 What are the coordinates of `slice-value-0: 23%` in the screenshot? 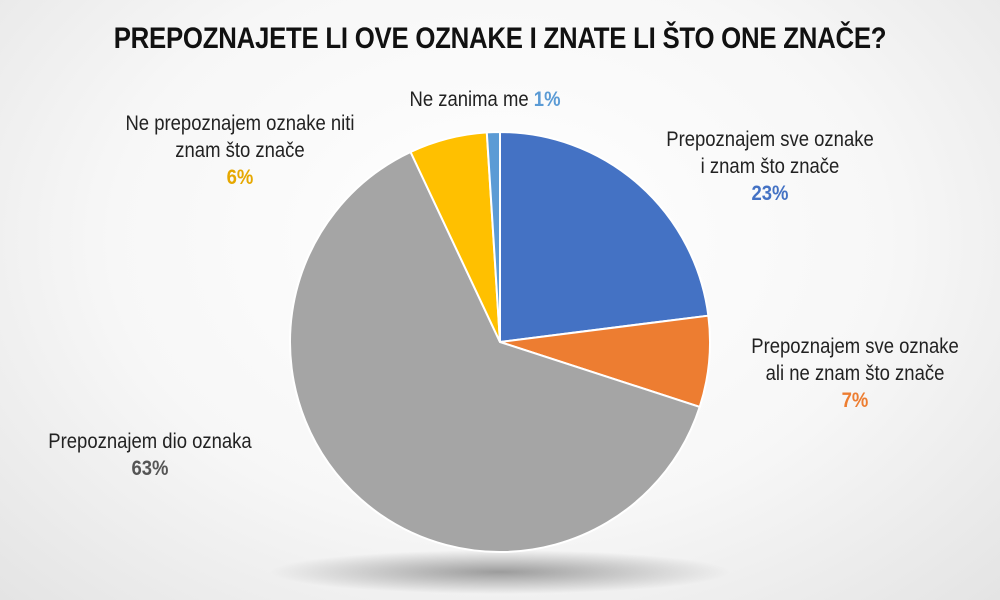 It's located at (770, 193).